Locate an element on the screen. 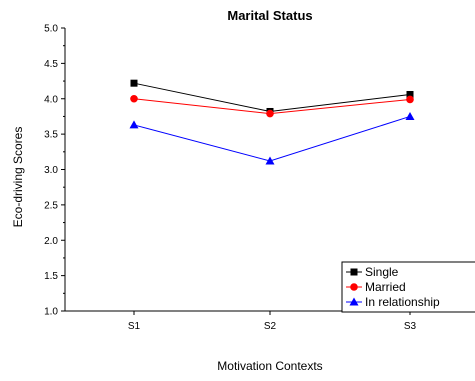 This screenshot has width=475, height=381. y-tick-label: 3.0 is located at coordinates (51, 170).